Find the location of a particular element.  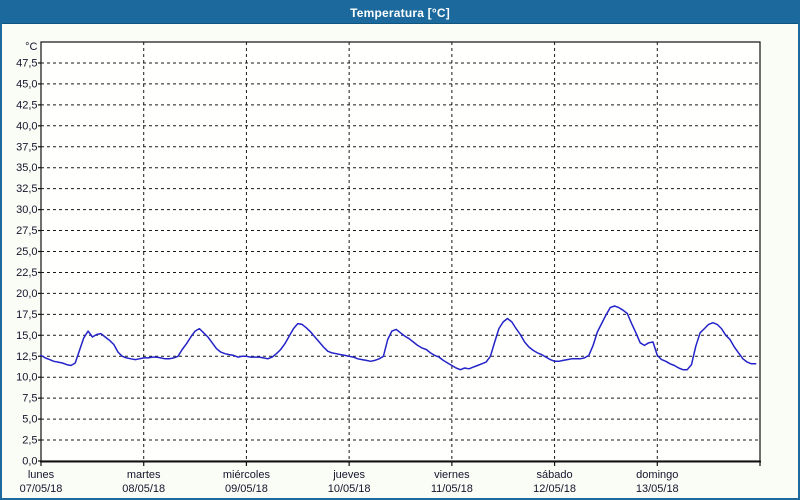

x-axis-date-label: 11/05/18 is located at coordinates (452, 489).